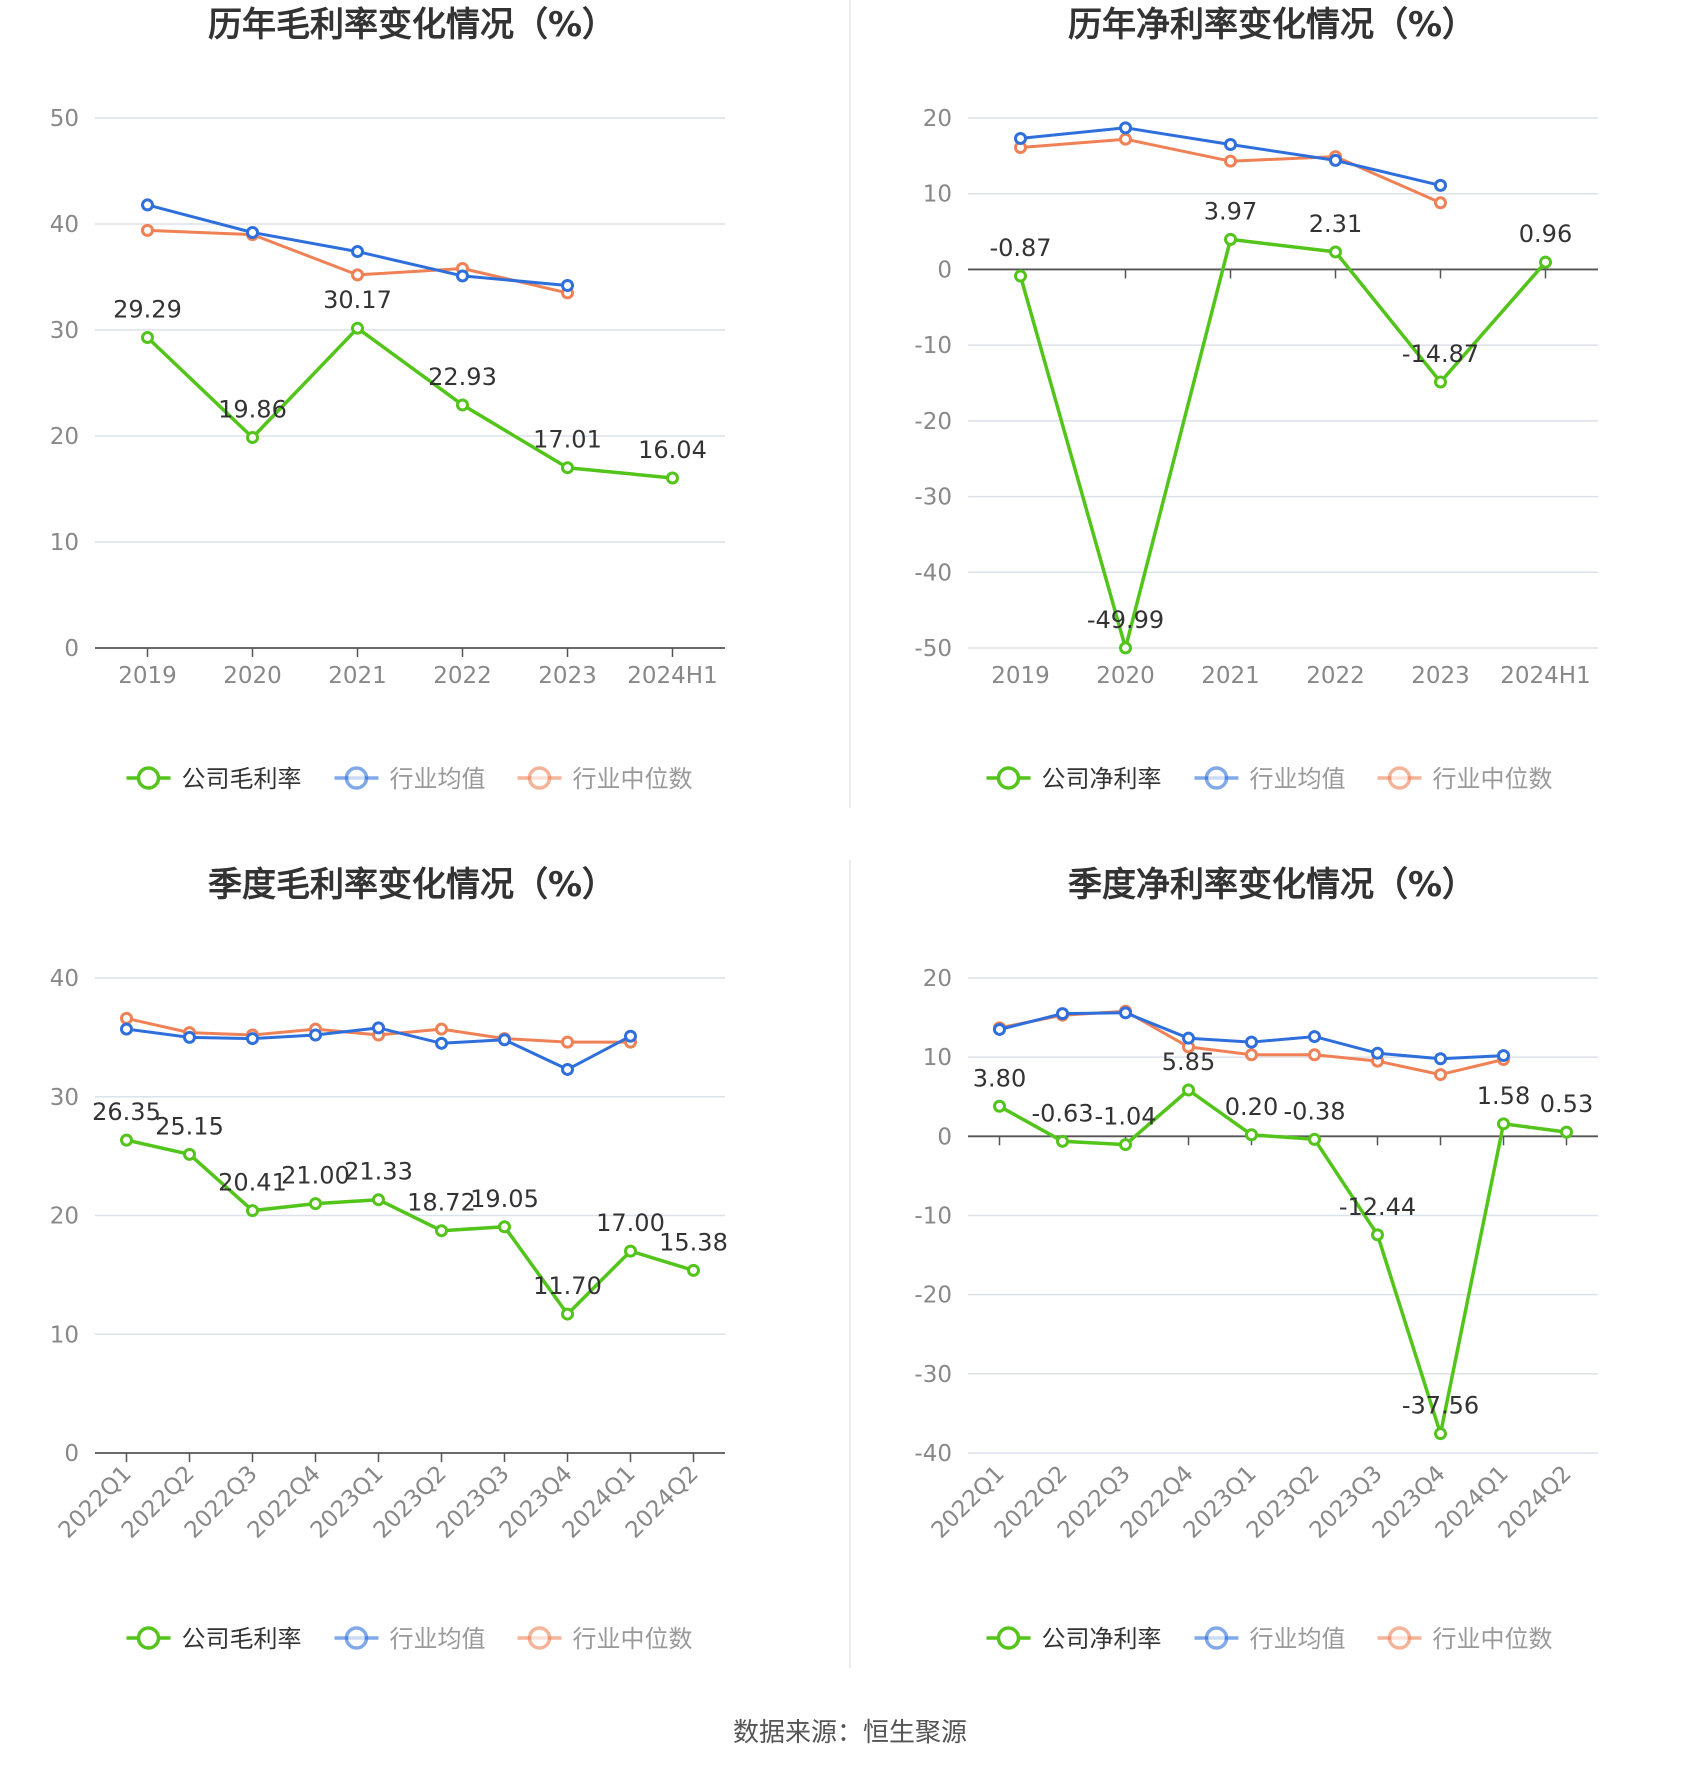  Describe the element at coordinates (412, 885) in the screenshot. I see `chart-title: 季度毛利率变化情况（%）` at that location.